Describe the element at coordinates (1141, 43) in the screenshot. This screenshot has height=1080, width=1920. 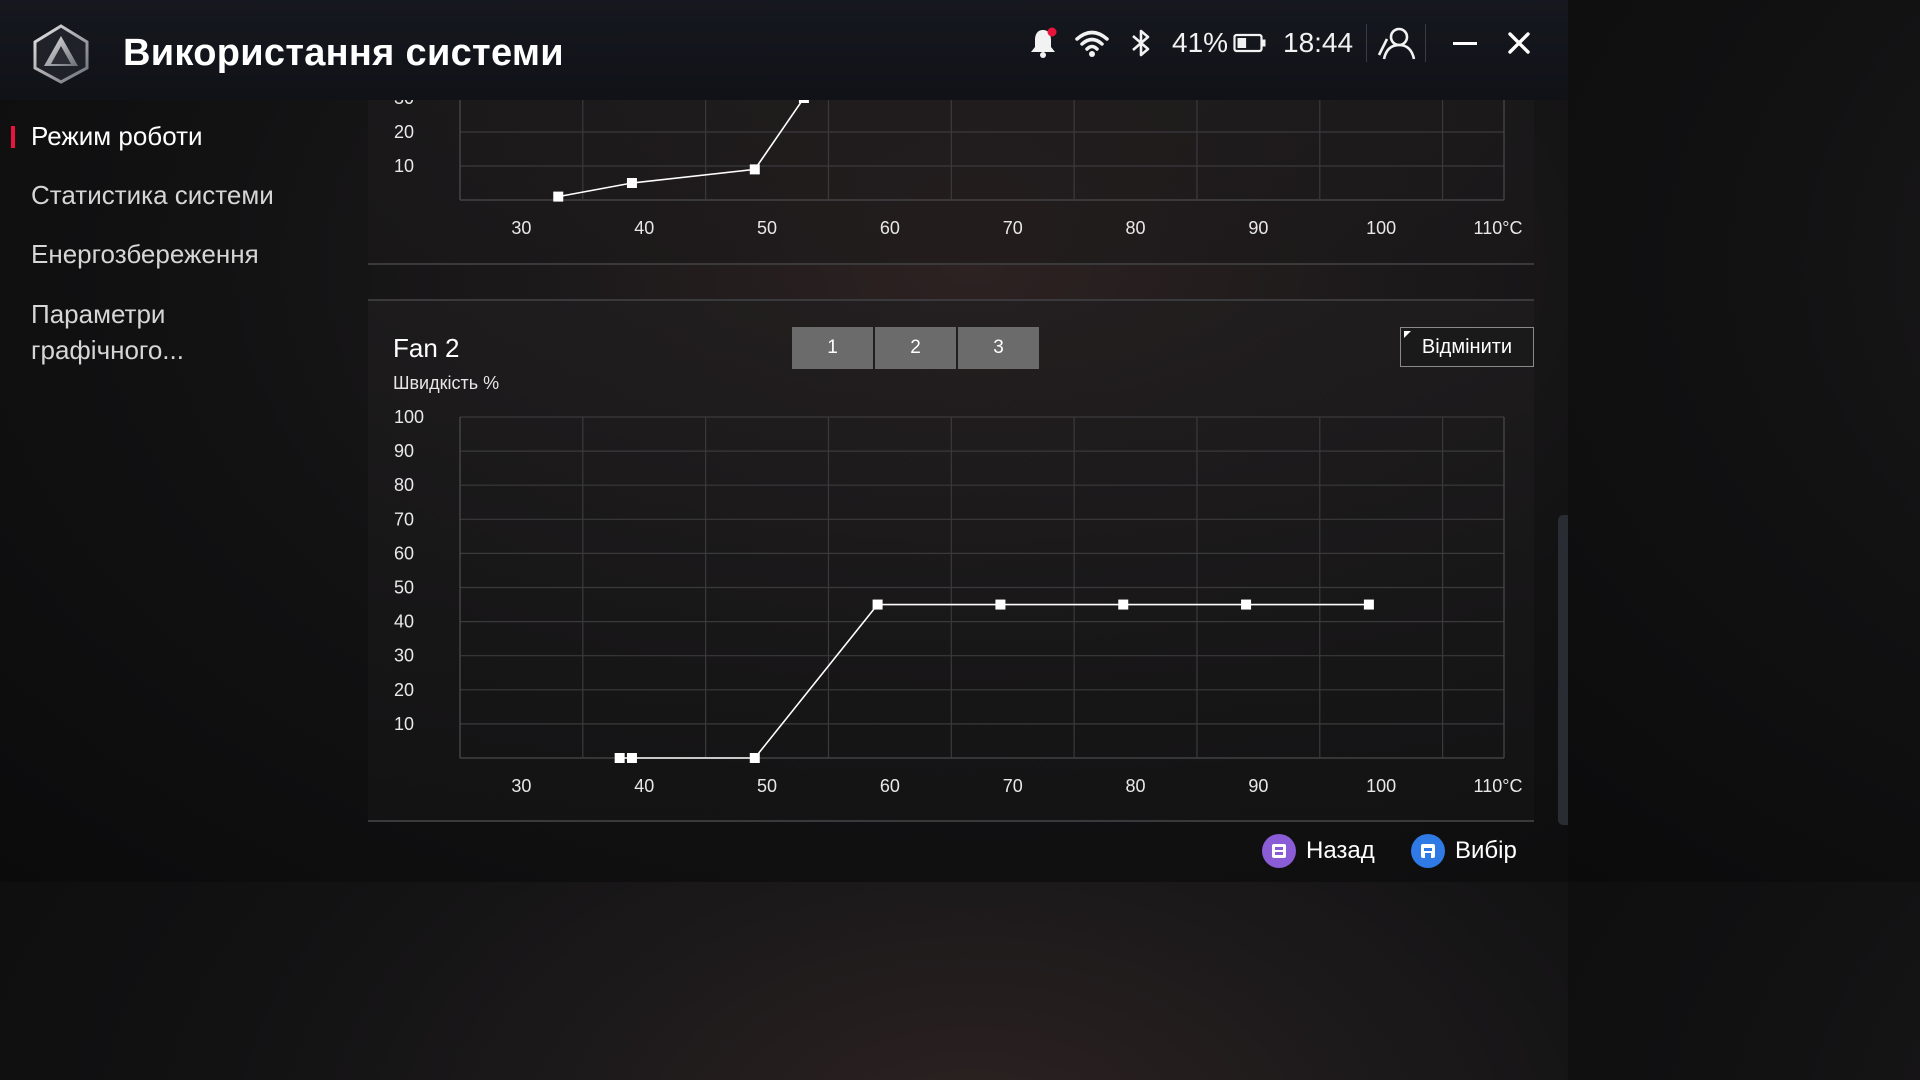
I see `bluetooth-icon` at that location.